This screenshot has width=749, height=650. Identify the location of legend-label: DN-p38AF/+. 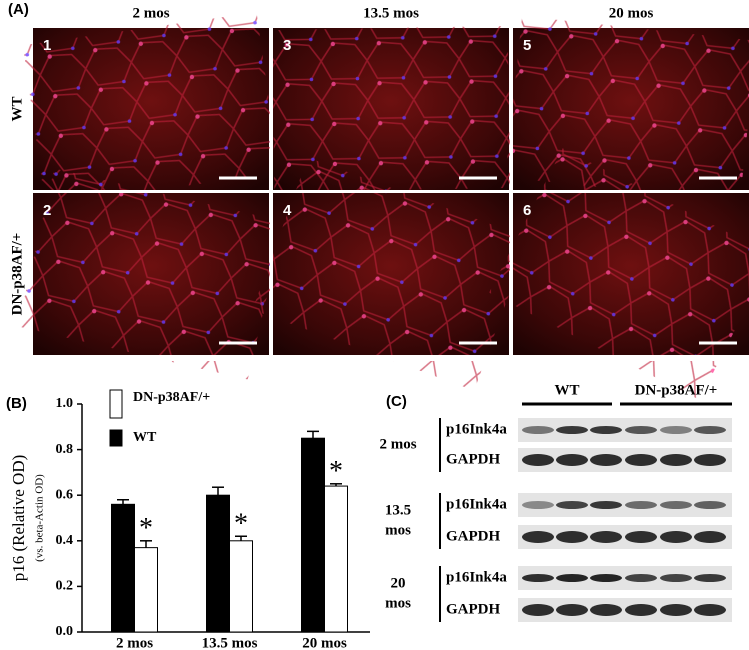
(171, 397).